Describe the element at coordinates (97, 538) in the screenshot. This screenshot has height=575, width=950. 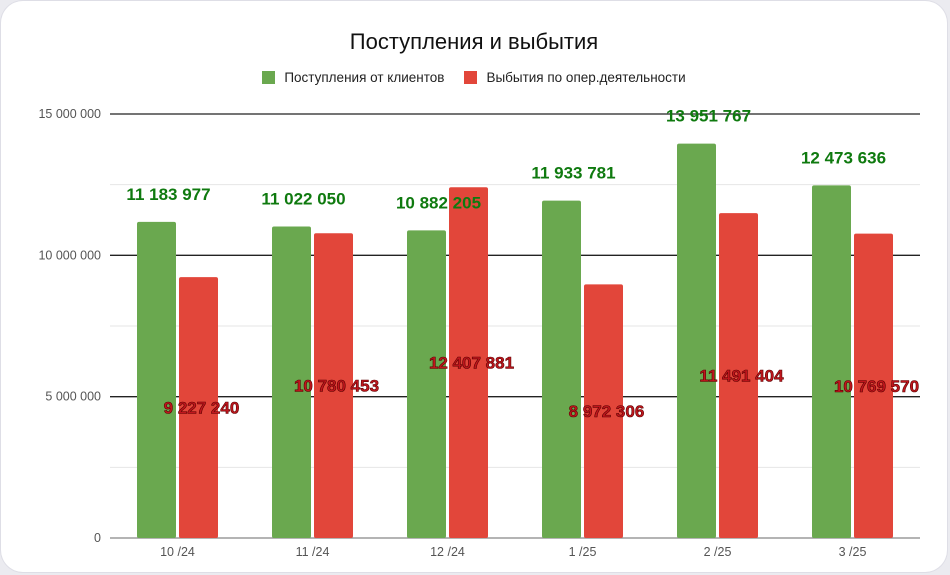
I see `y-tick-label: 0` at that location.